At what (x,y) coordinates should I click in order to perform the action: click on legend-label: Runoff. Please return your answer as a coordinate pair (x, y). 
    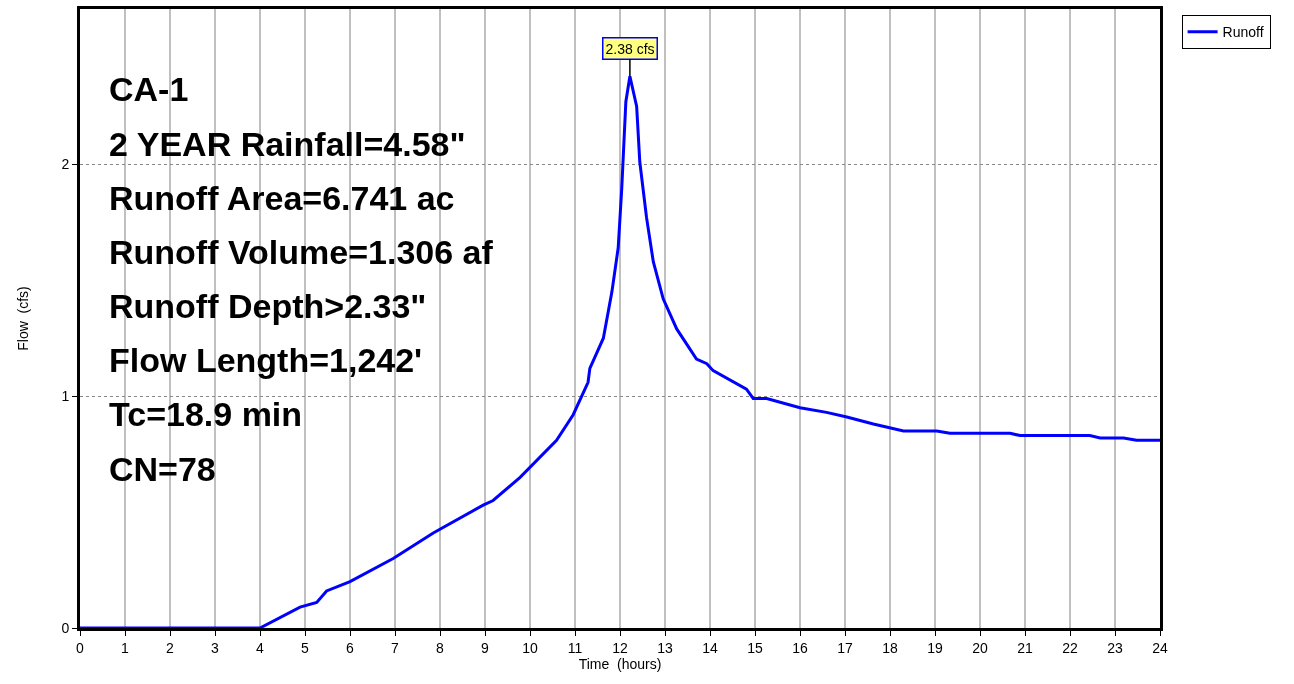
    Looking at the image, I should click on (1243, 32).